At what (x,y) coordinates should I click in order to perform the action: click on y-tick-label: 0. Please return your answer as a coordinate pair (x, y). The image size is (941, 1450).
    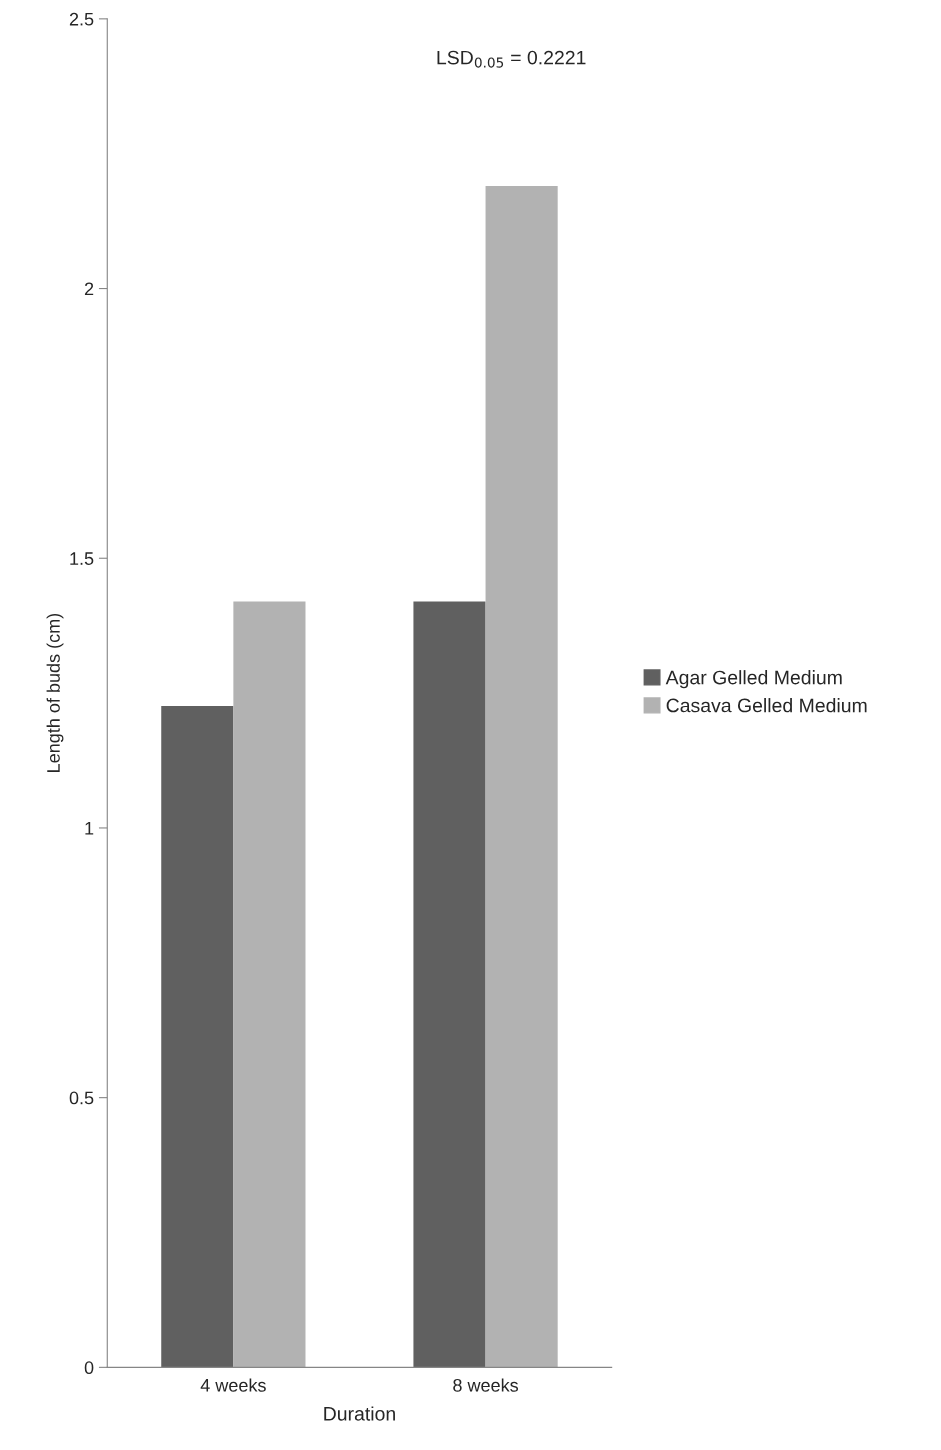
    Looking at the image, I should click on (89, 1368).